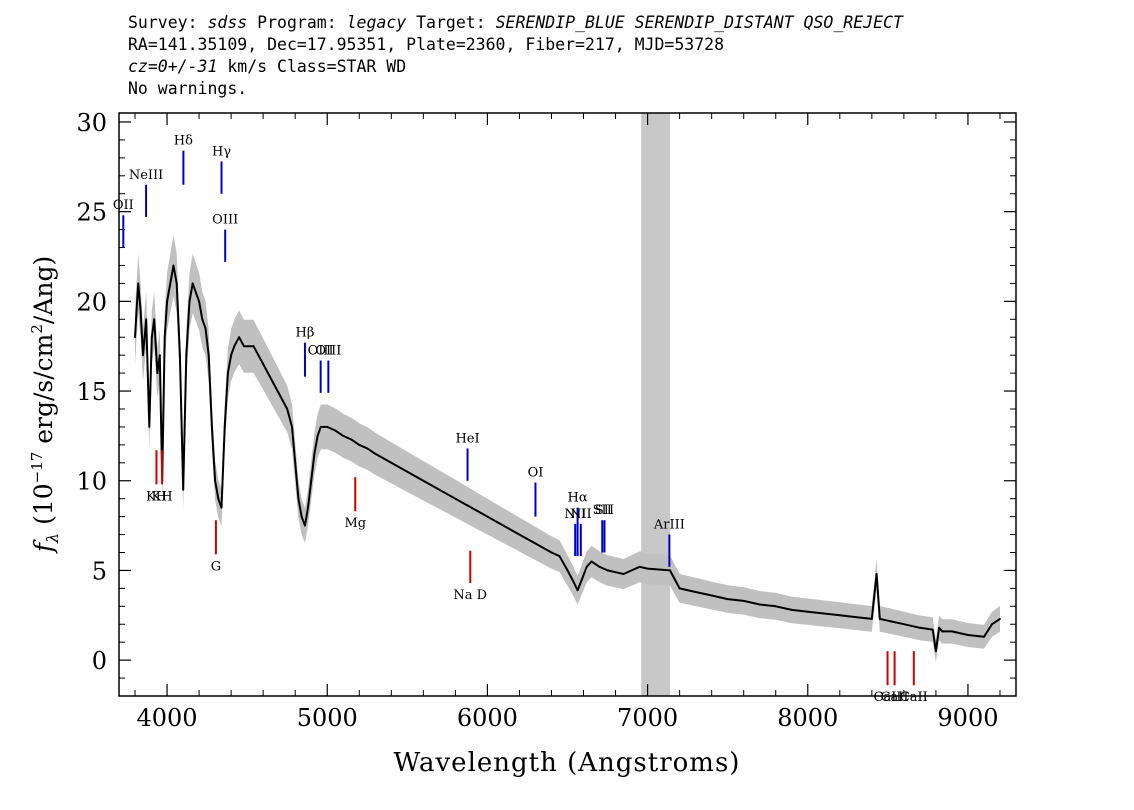 Image resolution: width=1134 pixels, height=810 pixels. I want to click on y-tick-label: 20, so click(91, 302).